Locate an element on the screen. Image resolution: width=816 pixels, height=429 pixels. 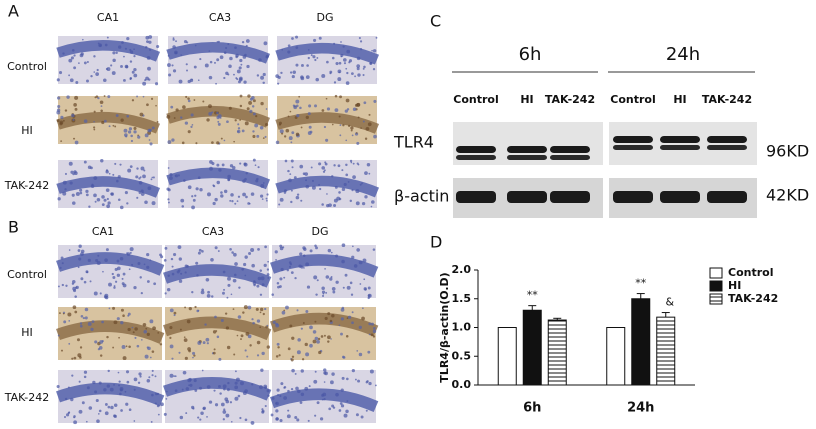
legend-label: TAK-242 is located at coordinates (753, 298).